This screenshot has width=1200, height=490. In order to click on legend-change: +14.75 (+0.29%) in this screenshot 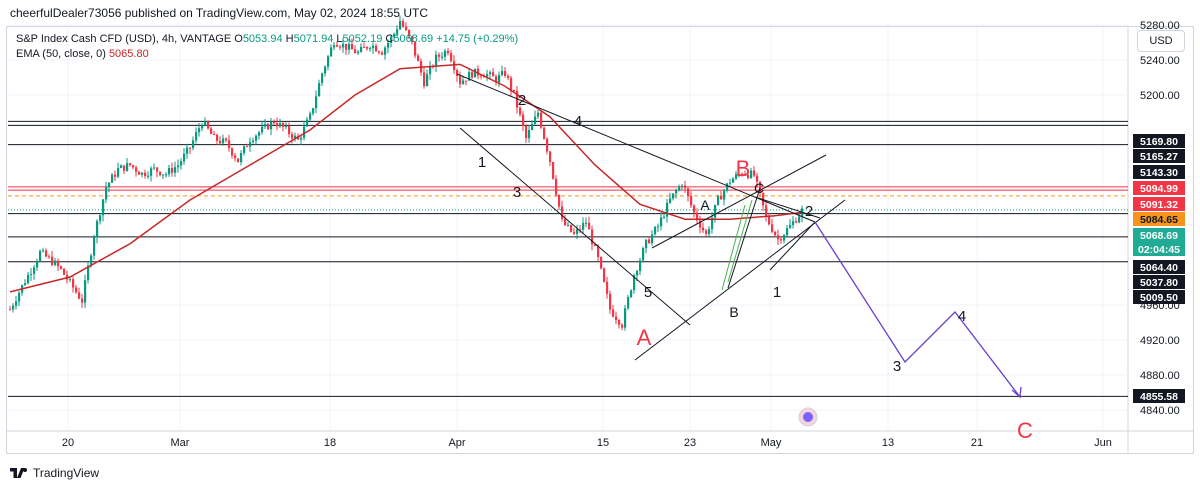, I will do `click(477, 39)`.